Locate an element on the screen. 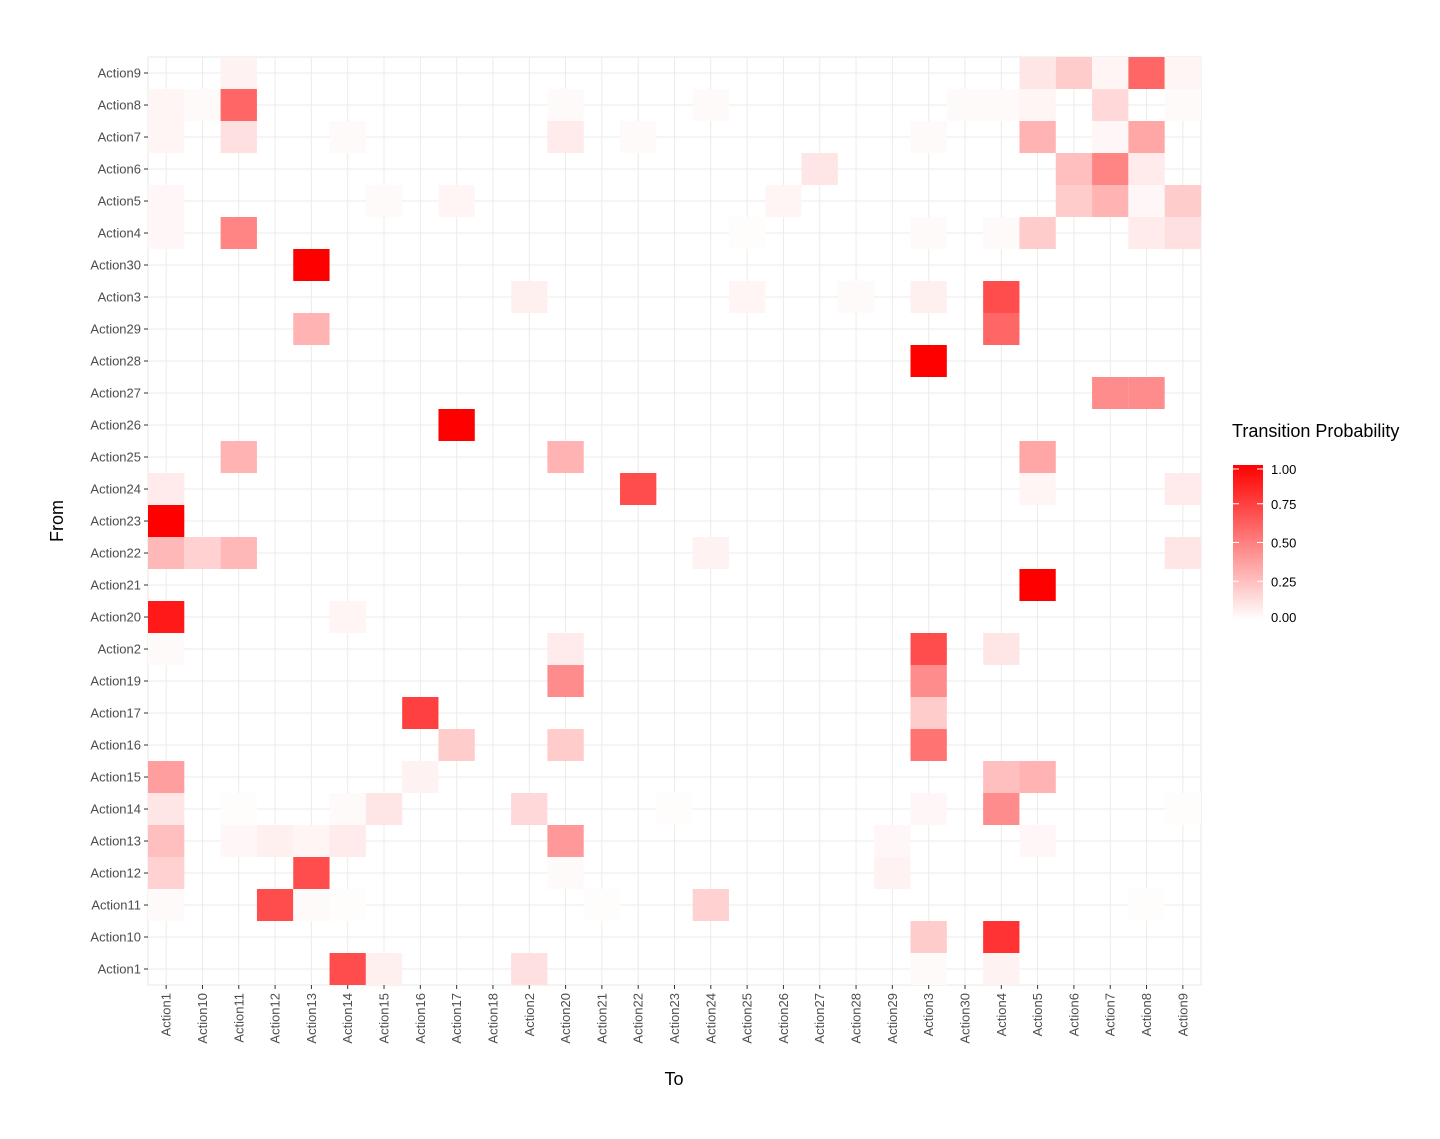 This screenshot has width=1440, height=1139. y-tick-label: Action1 is located at coordinates (119, 969).